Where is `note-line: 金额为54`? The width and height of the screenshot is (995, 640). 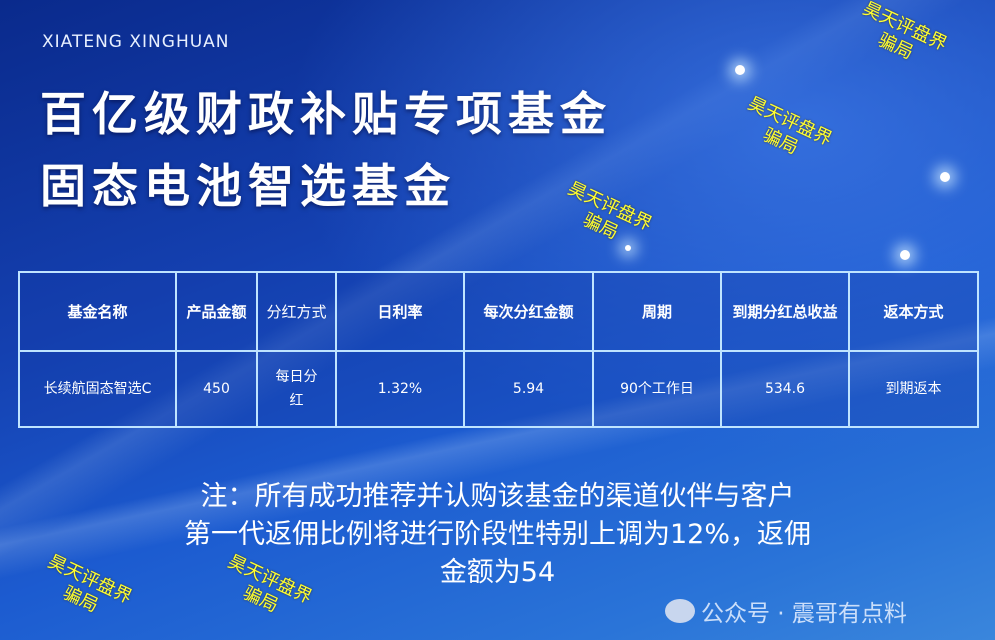 note-line: 金额为54 is located at coordinates (497, 572).